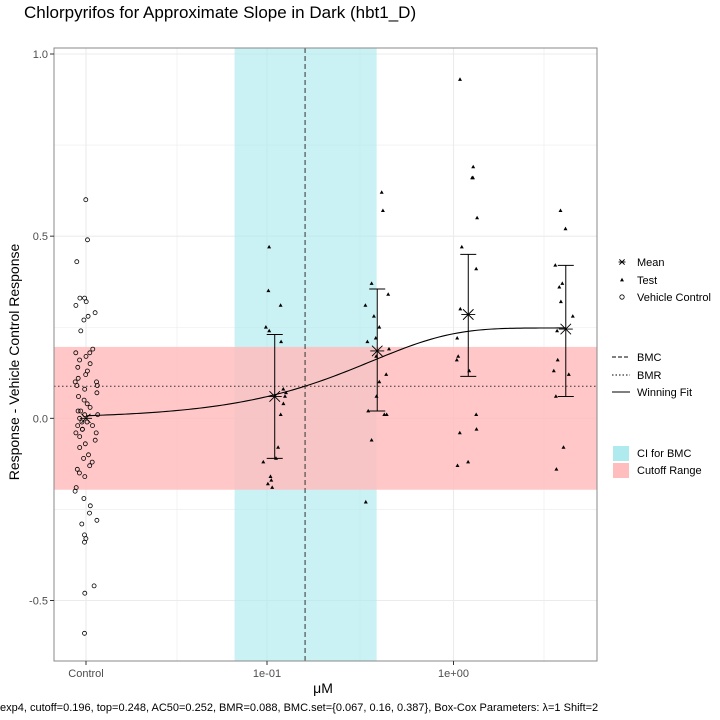 Image resolution: width=720 pixels, height=720 pixels. Describe the element at coordinates (622, 262) in the screenshot. I see `legend-key-mean` at that location.